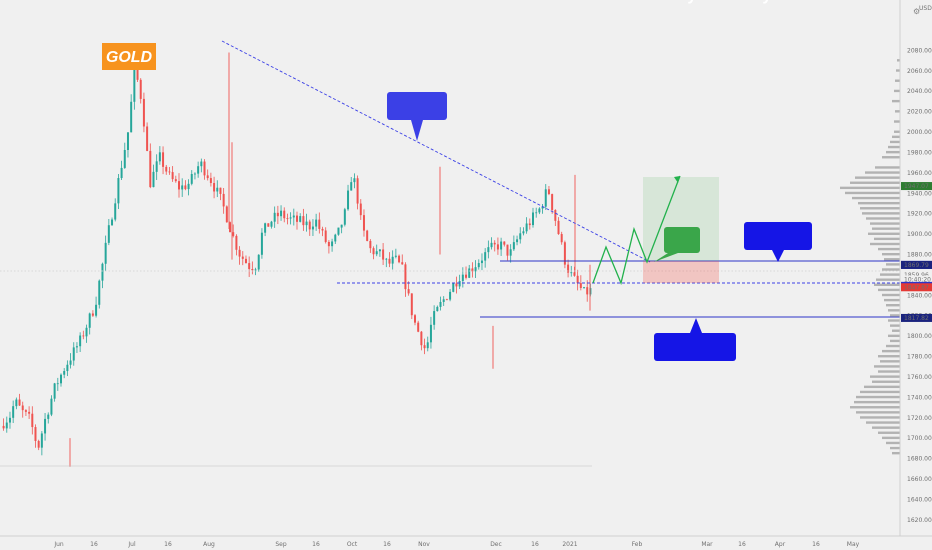  What do you see at coordinates (569, 544) in the screenshot?
I see `x-tick-label: 2021` at bounding box center [569, 544].